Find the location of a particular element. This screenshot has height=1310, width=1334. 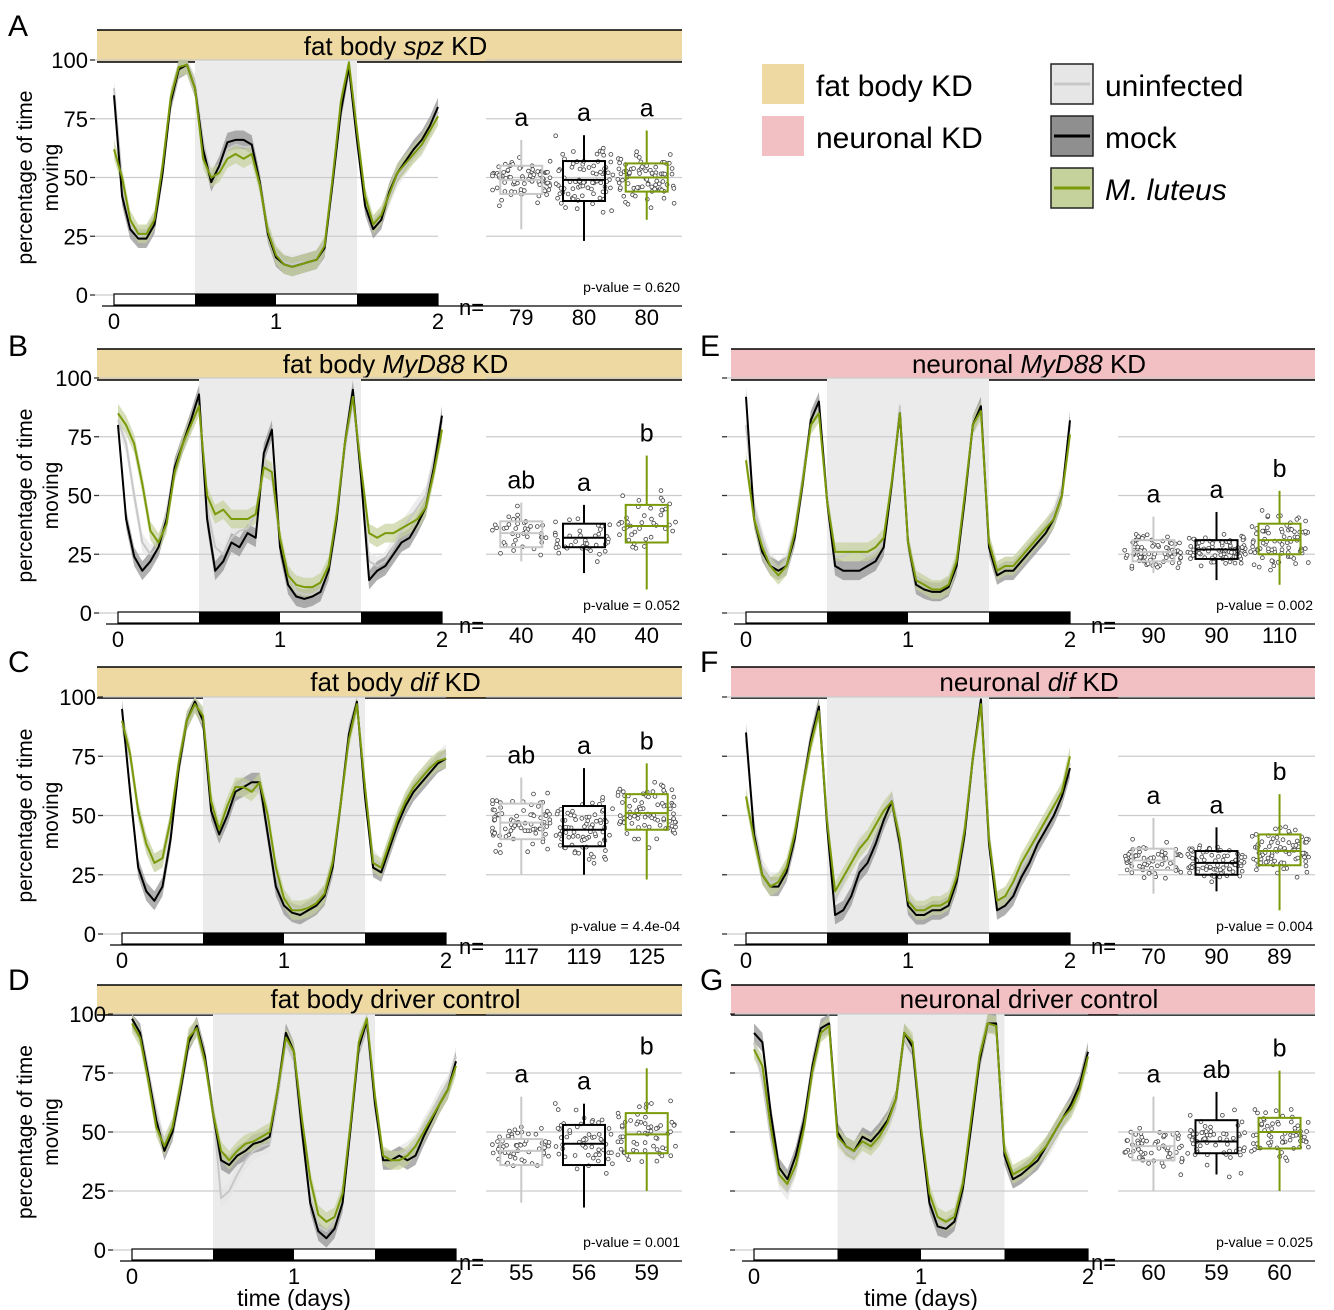

significance-letter: b is located at coordinates (647, 434).